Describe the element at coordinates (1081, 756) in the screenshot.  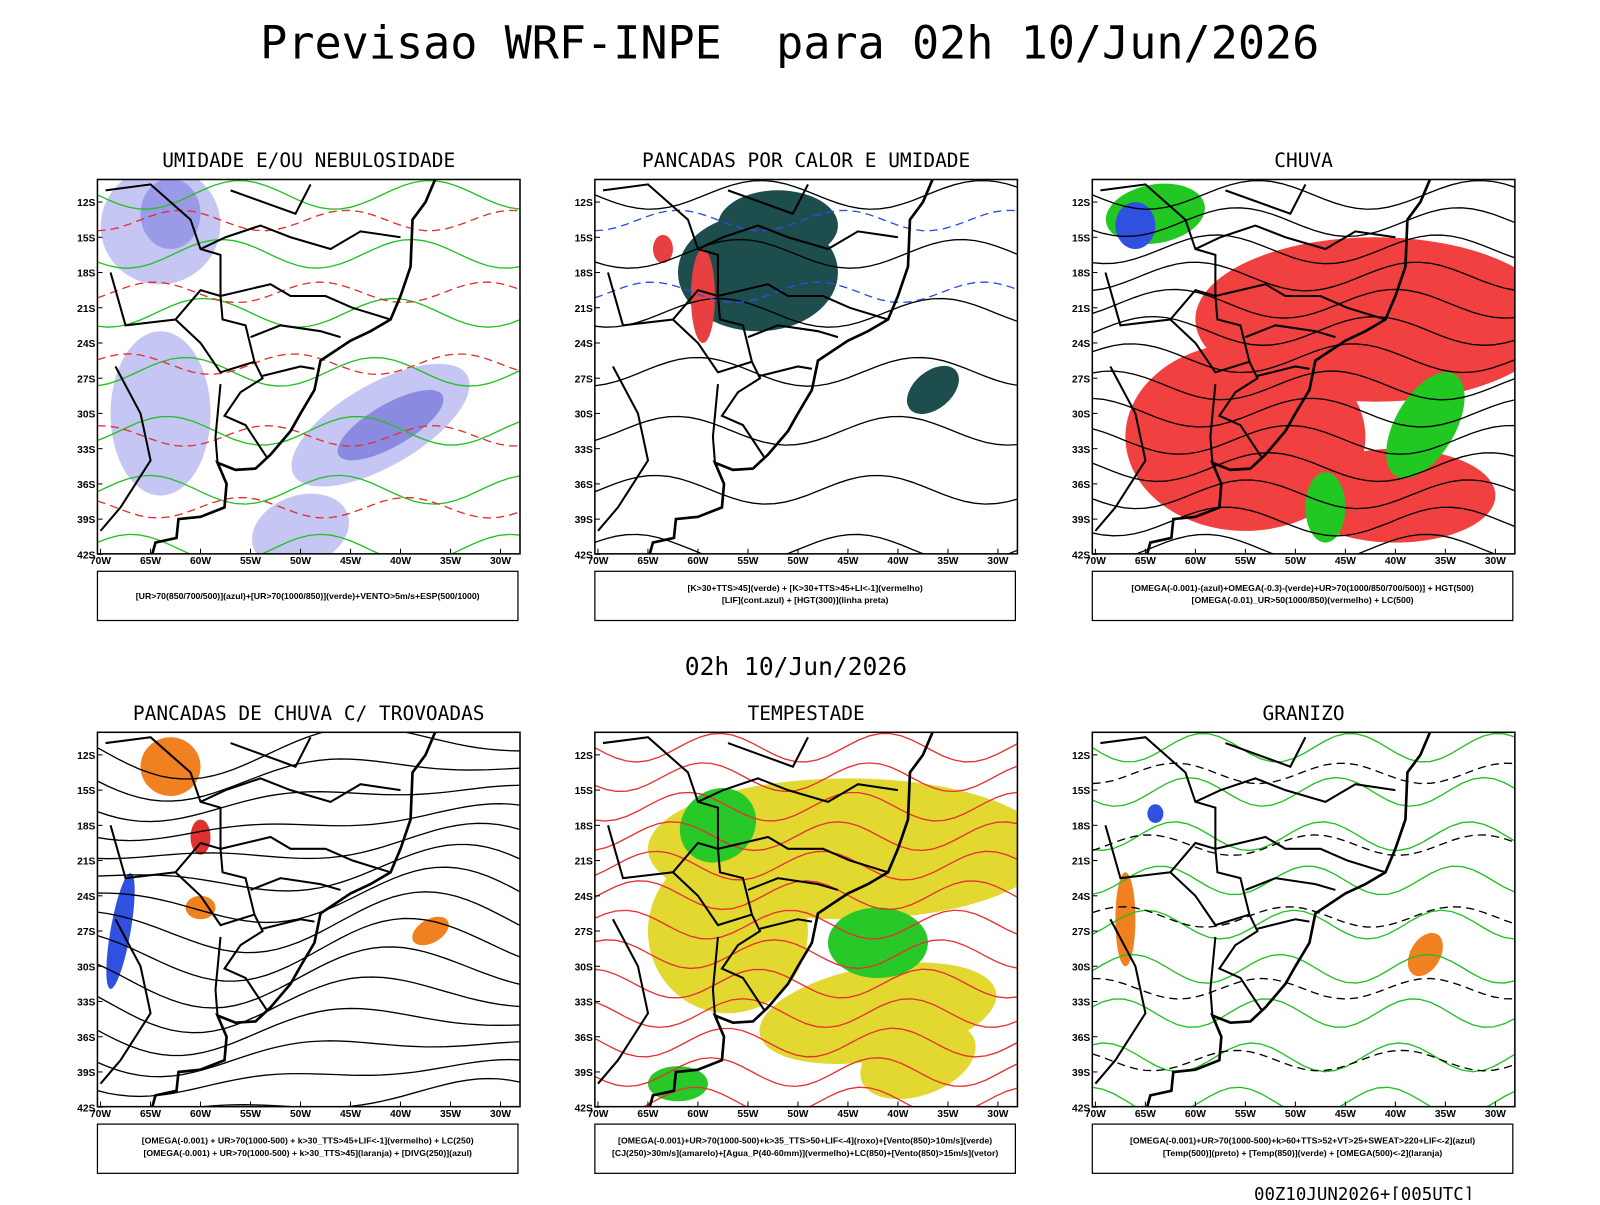
I see `y-tick-label: 12S` at that location.